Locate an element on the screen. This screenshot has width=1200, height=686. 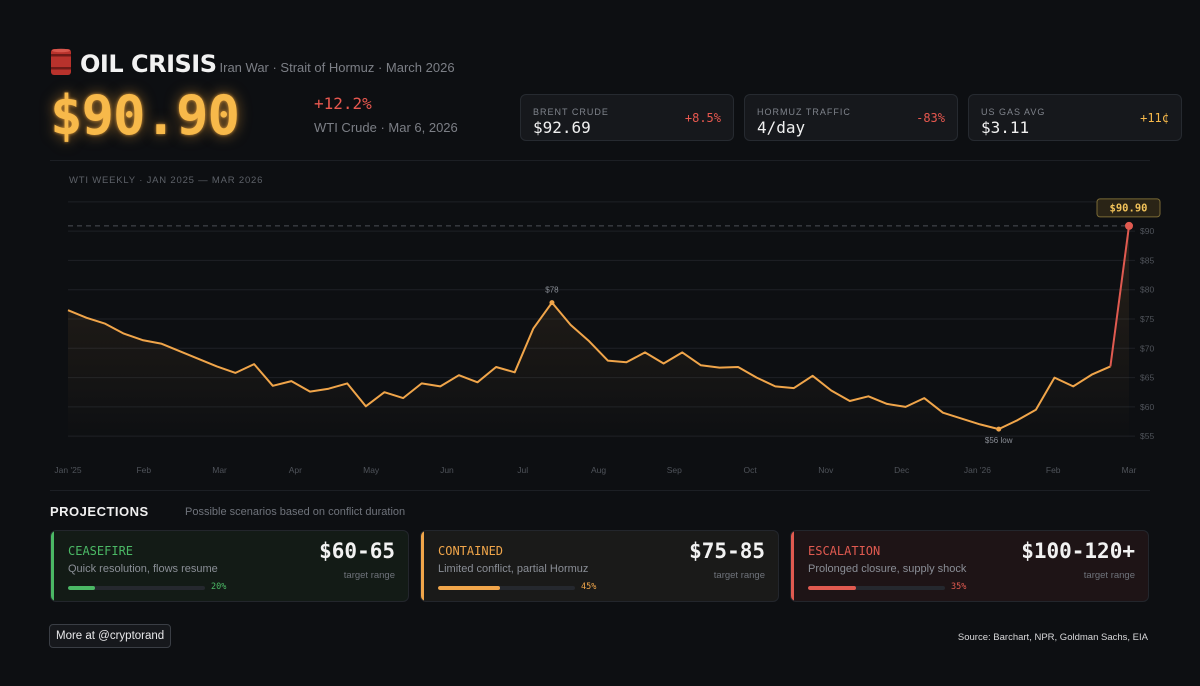
x-tick-label: Sep is located at coordinates (674, 470).